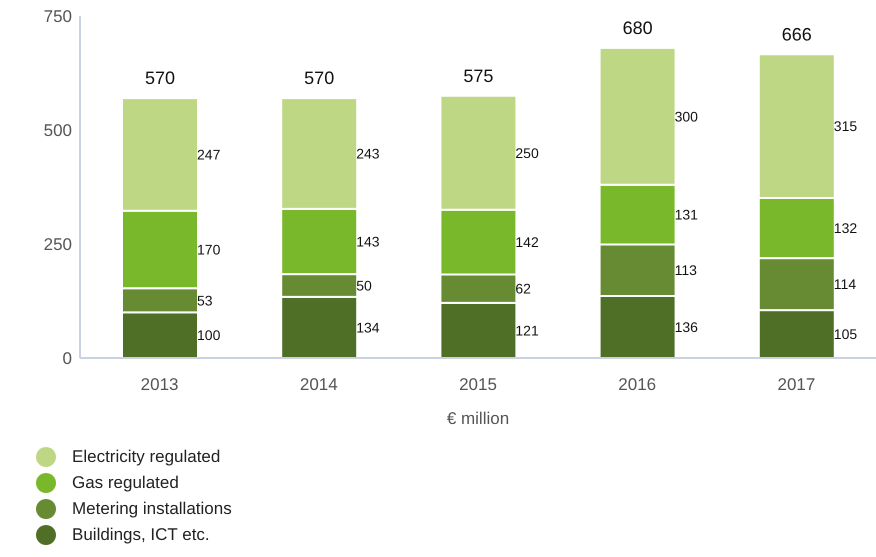 Image resolution: width=876 pixels, height=557 pixels. I want to click on x-tick-label: 2016, so click(637, 384).